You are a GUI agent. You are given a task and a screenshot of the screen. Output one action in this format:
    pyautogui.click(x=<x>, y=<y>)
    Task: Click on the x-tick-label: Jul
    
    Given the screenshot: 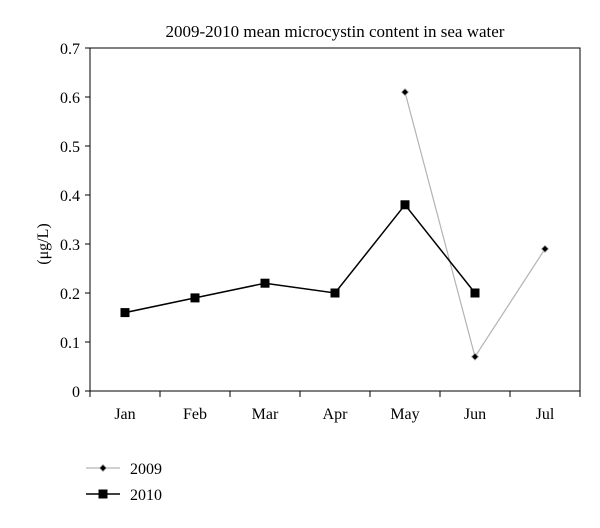 What is the action you would take?
    pyautogui.click(x=545, y=414)
    